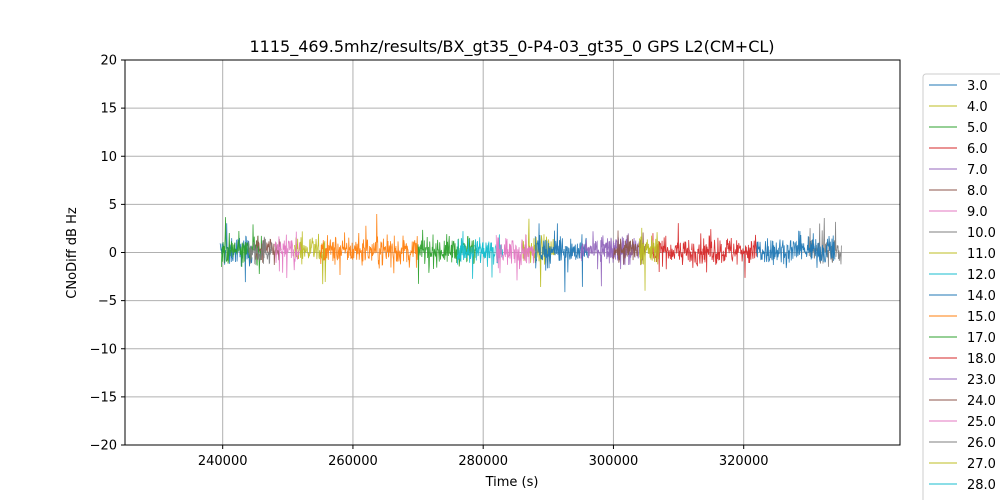 This screenshot has width=1000, height=500. I want to click on legend-label: 27.0, so click(981, 464).